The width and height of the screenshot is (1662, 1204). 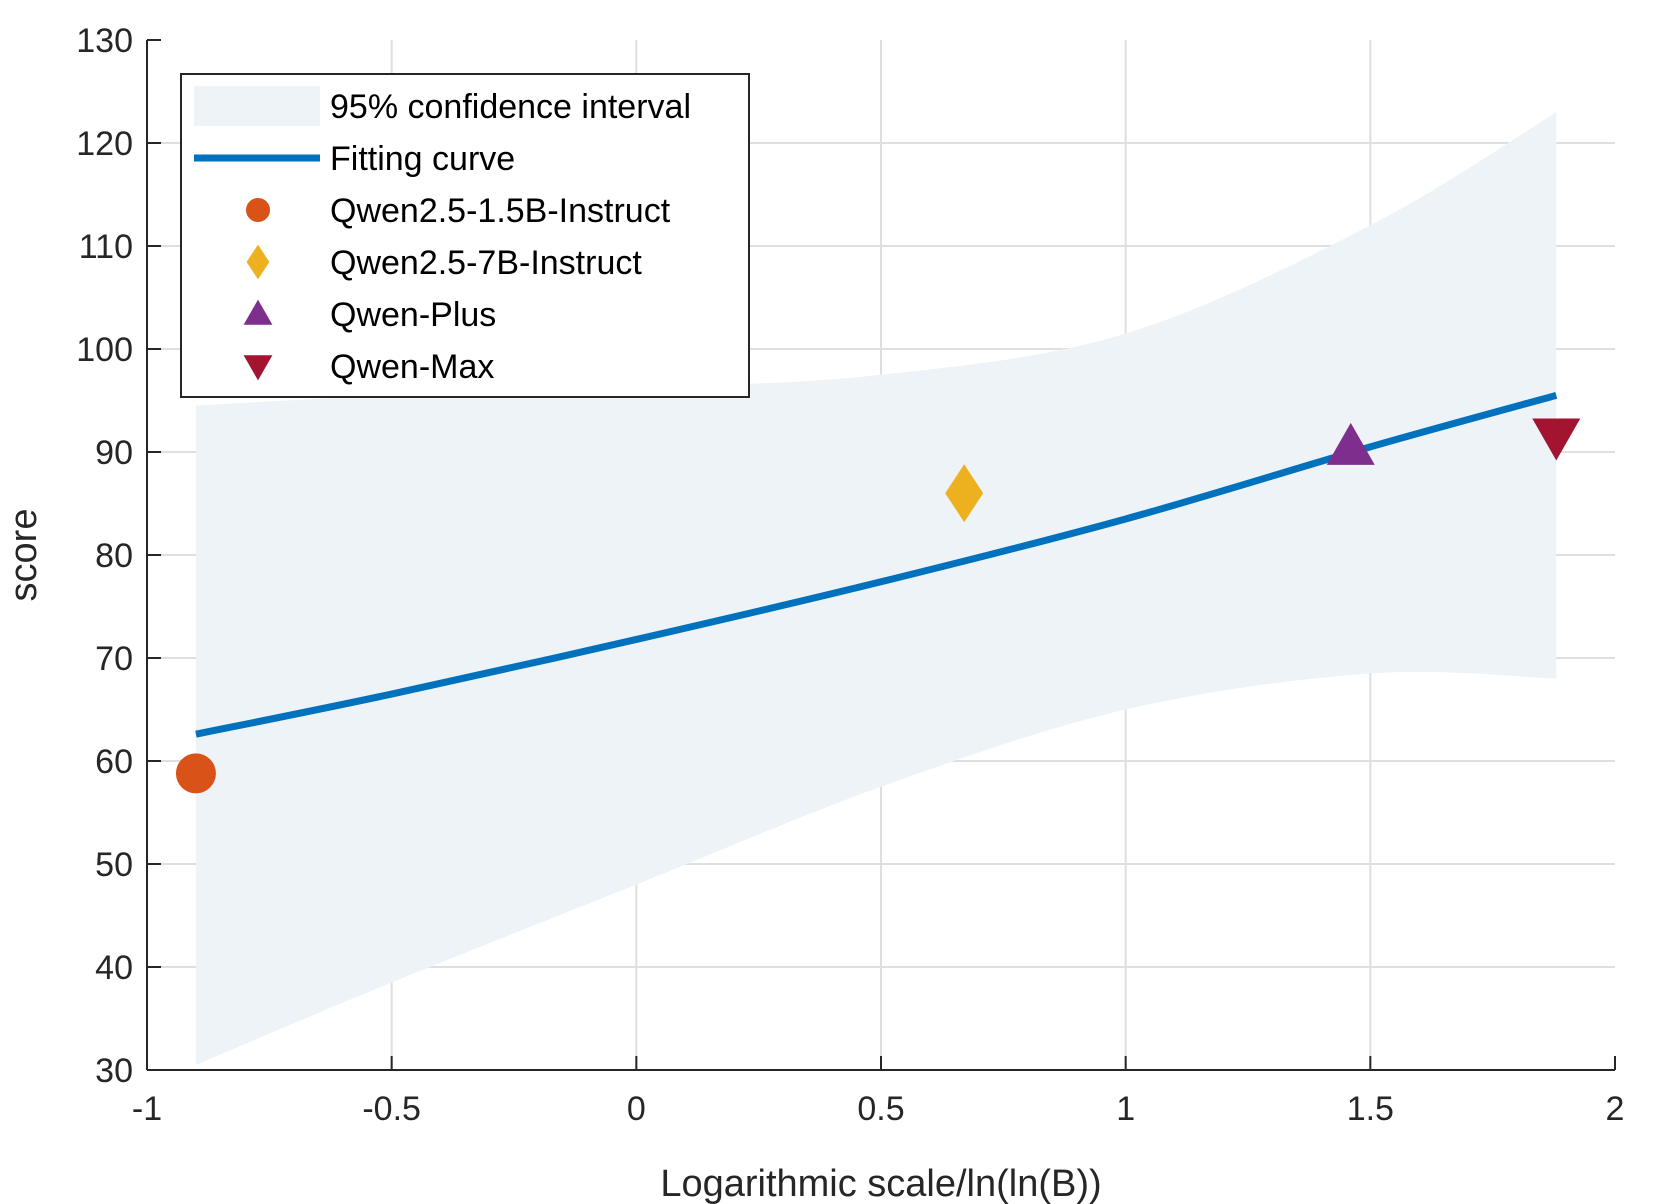 I want to click on x-tick-label: 1, so click(x=1125, y=1109).